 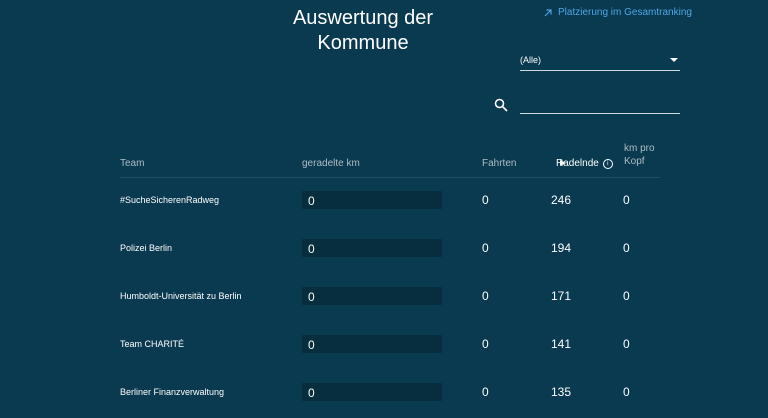 I want to click on team-name: Humboldt-Universität zu Berlin, so click(x=181, y=296).